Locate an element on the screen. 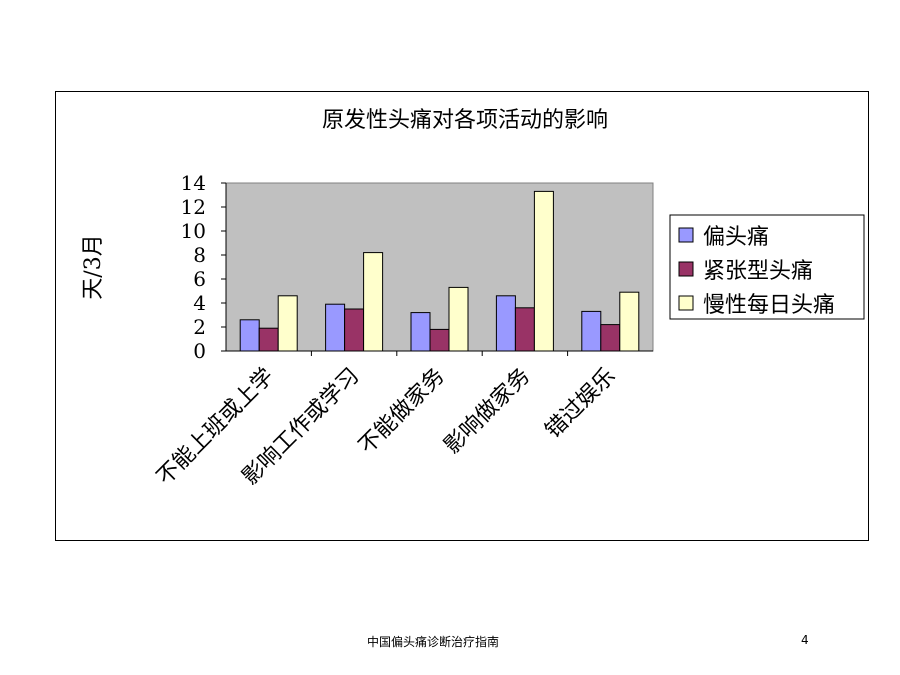 The image size is (900, 675). page-number: 4 is located at coordinates (805, 640).